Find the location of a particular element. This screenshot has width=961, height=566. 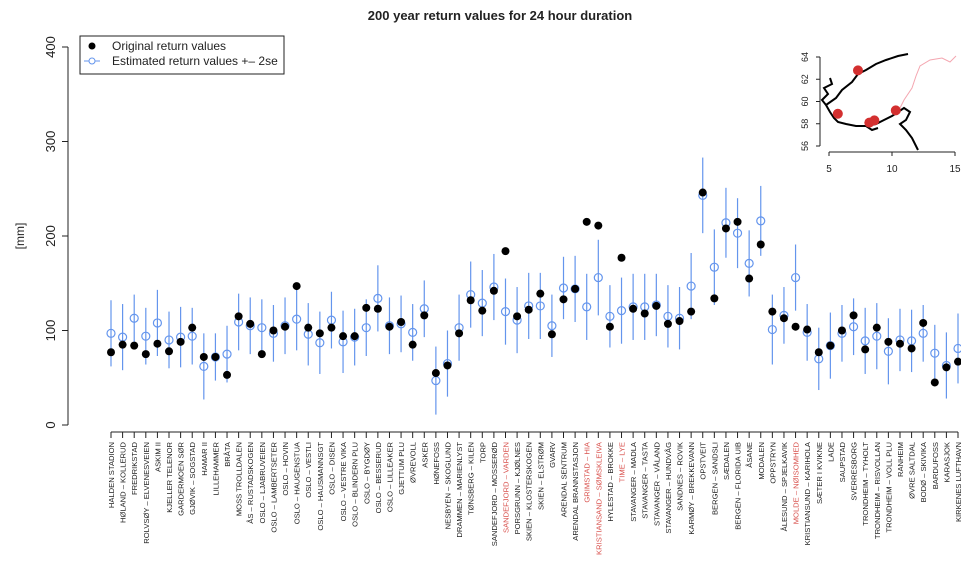

x-tick-label: ÅS – RUSTADSKOGEN is located at coordinates (250, 483).